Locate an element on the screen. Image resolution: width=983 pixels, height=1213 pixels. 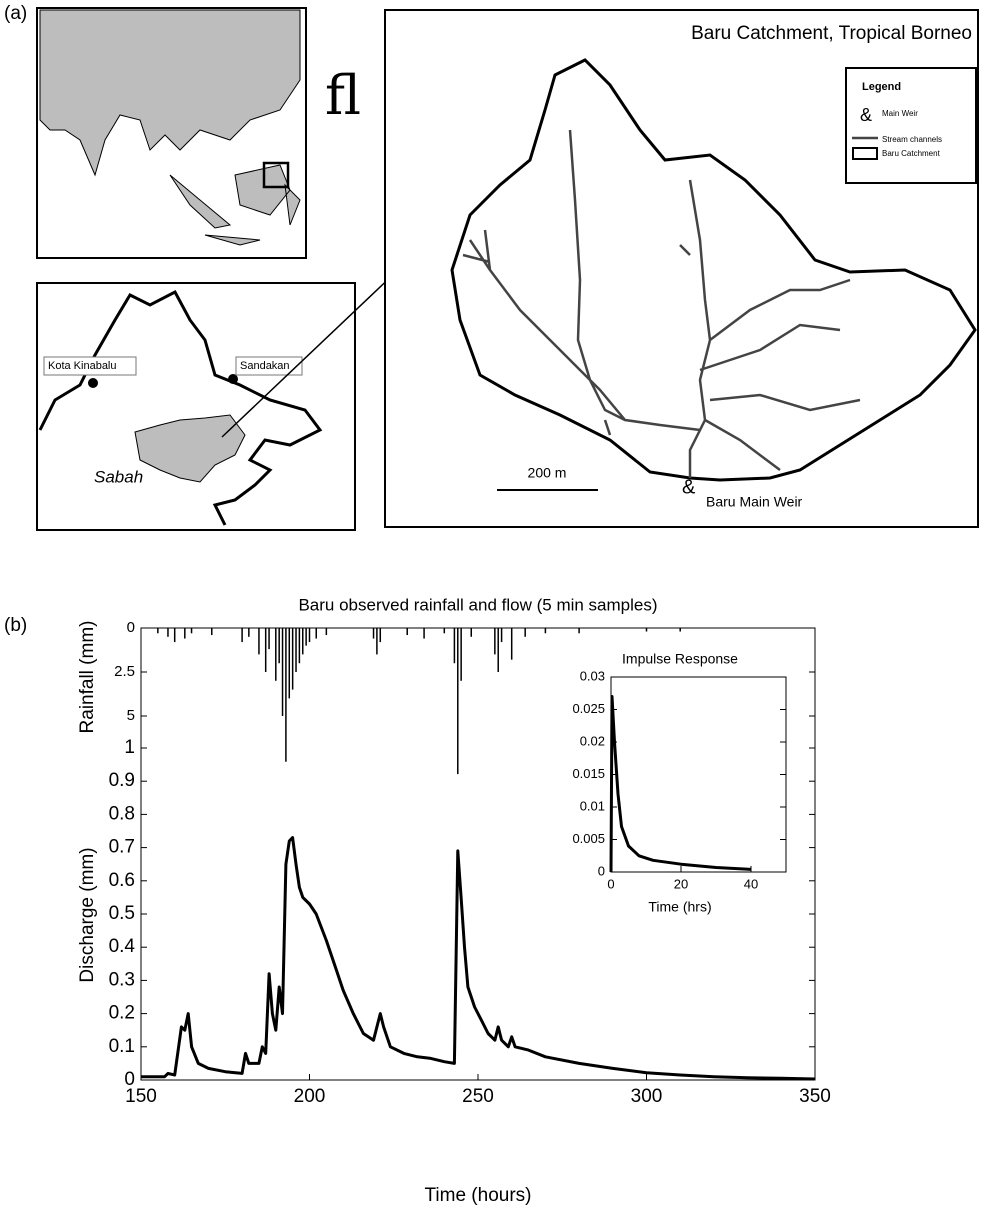
streams is located at coordinates (661, 303).